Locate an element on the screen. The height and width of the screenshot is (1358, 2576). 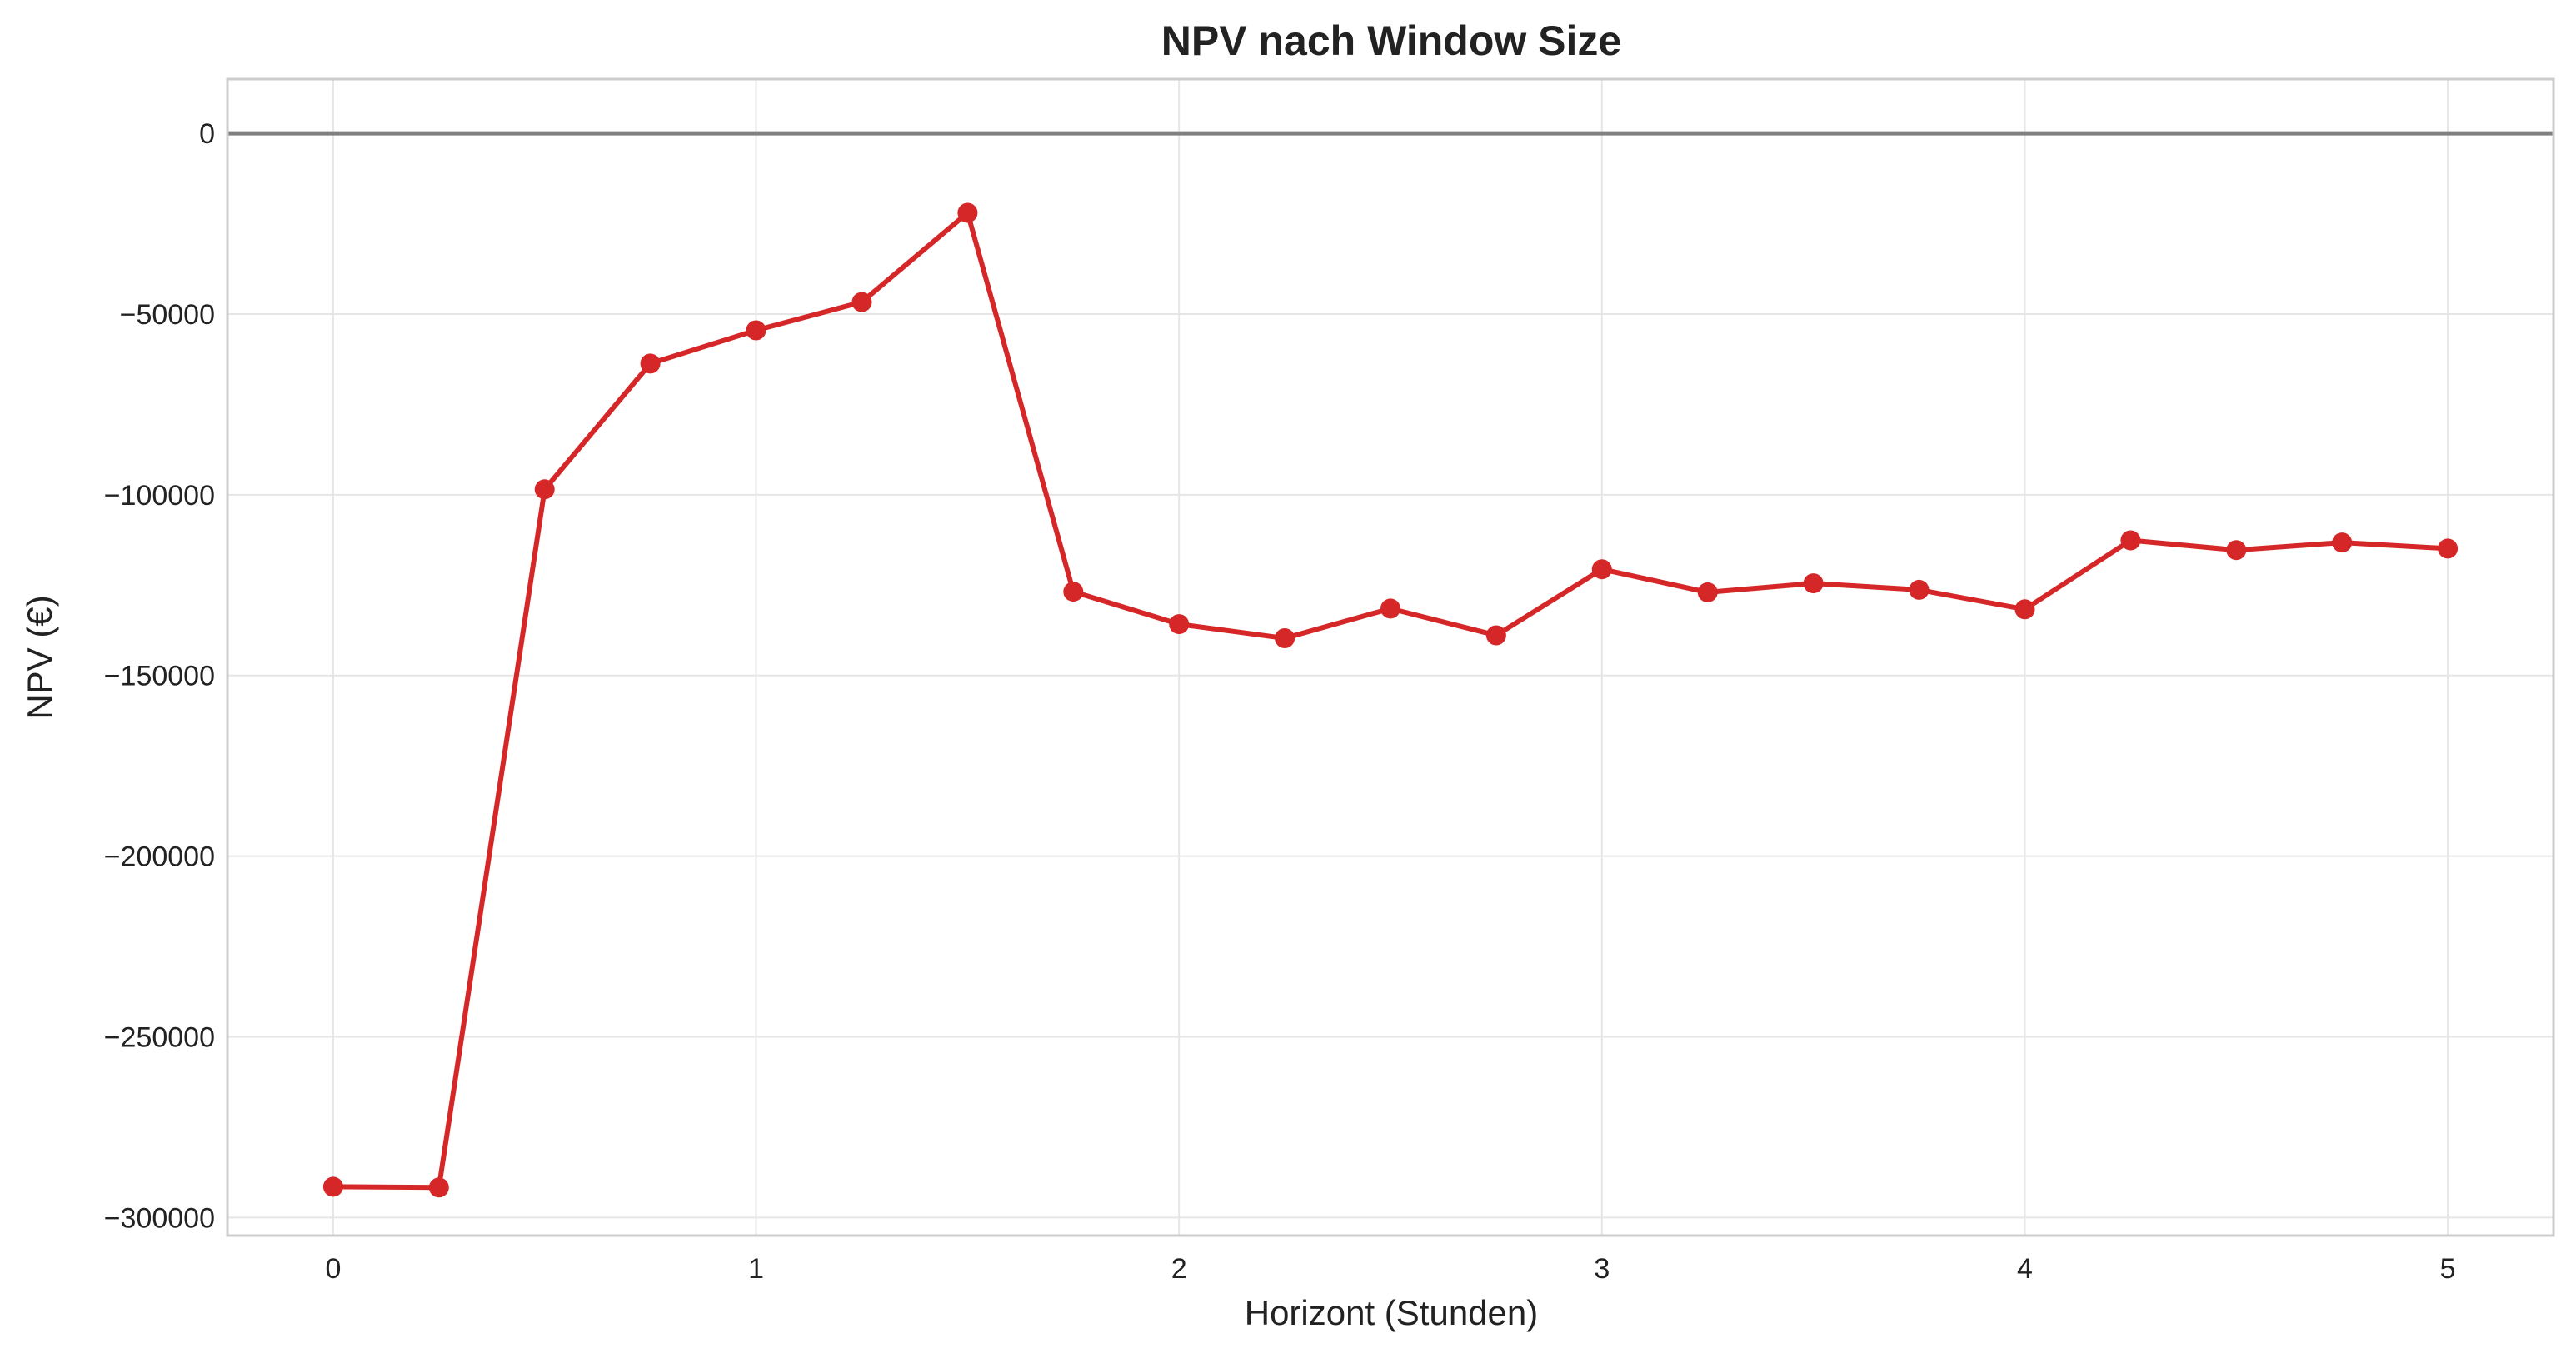
chart-title: NPV nach Window Size is located at coordinates (1391, 40).